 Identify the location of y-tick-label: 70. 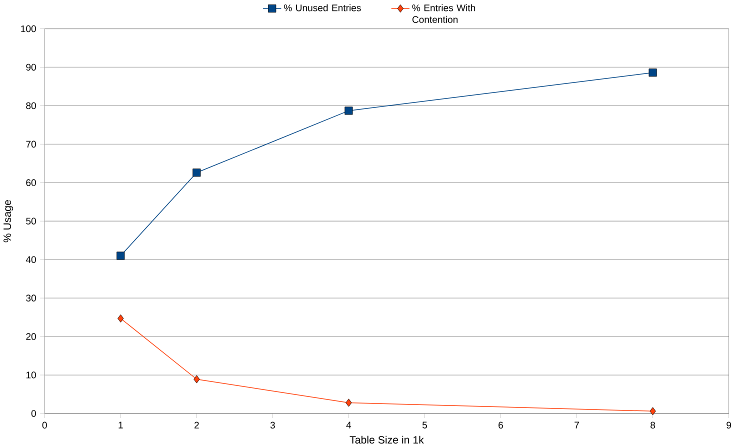
(31, 144).